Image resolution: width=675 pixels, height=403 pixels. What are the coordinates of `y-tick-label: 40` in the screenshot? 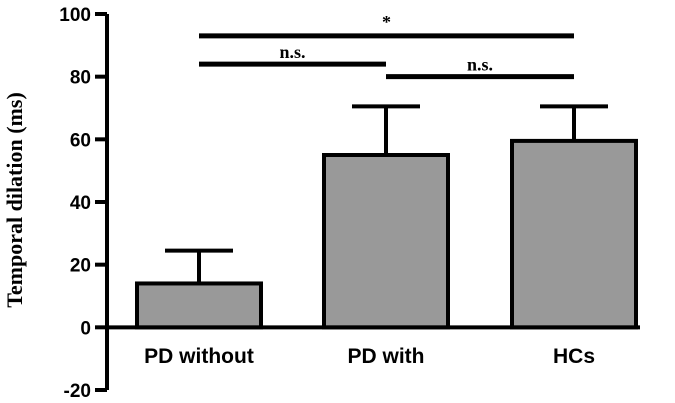 It's located at (80, 203).